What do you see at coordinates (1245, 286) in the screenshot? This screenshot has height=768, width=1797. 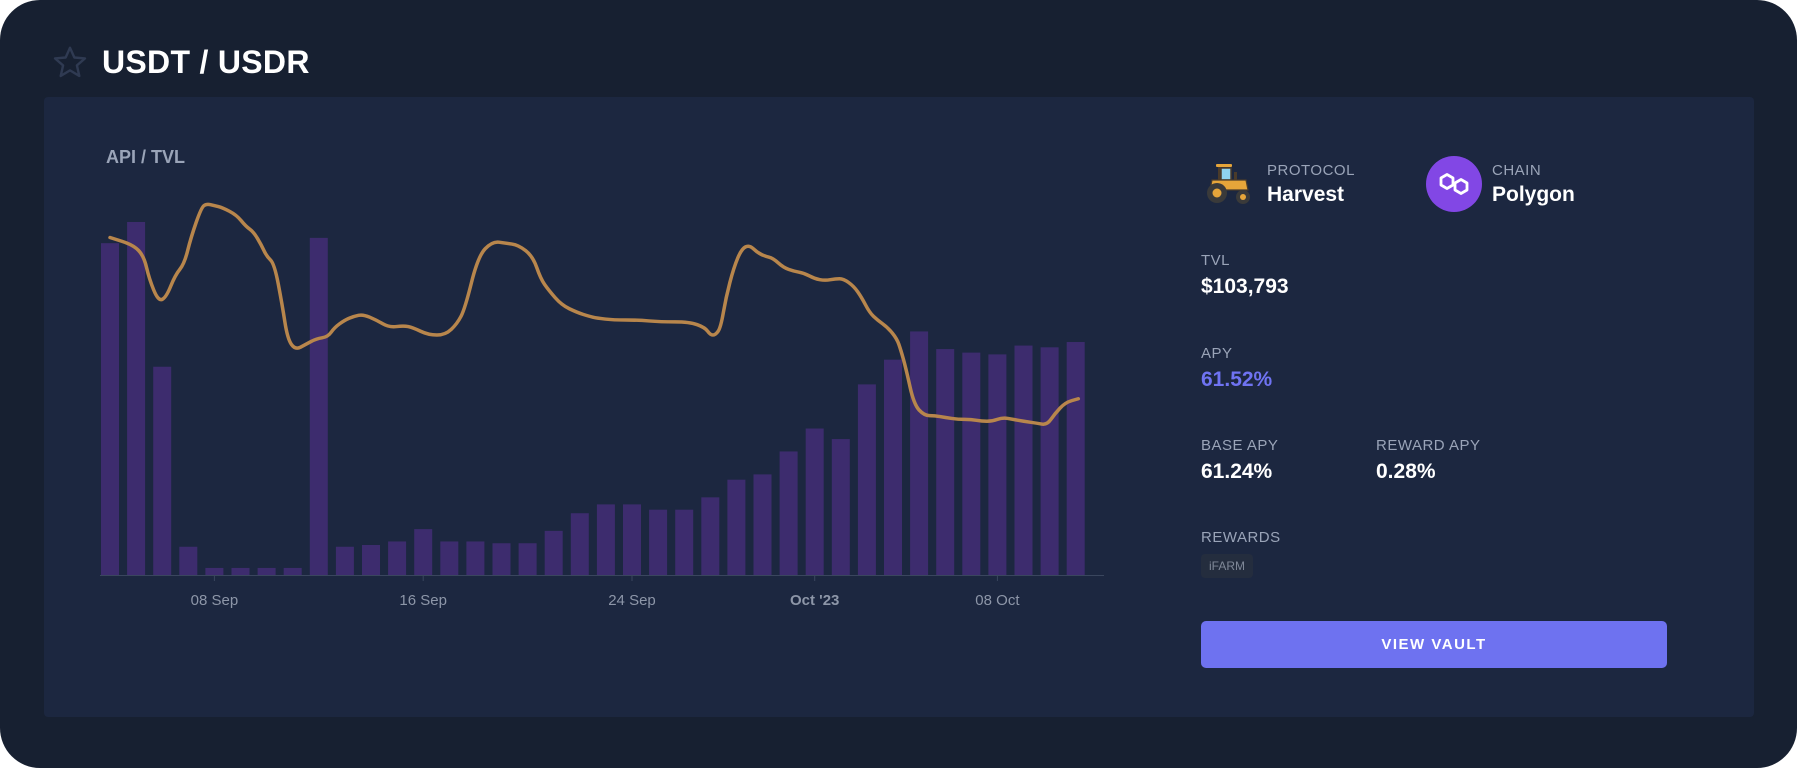 I see `tvl-value: $103,793` at bounding box center [1245, 286].